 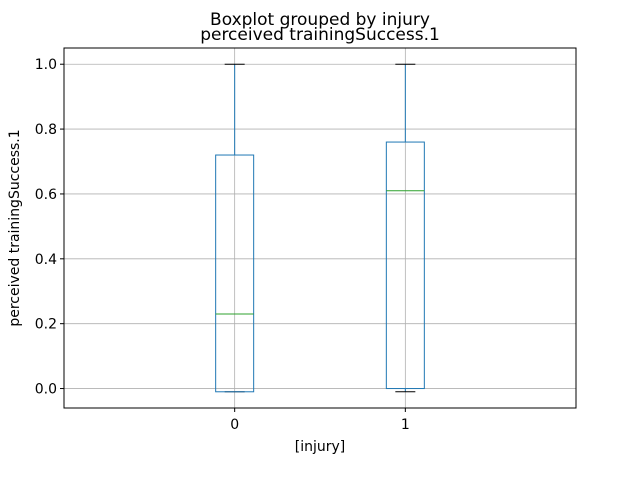 What do you see at coordinates (15, 227) in the screenshot?
I see `y-axis-label: perceived trainingSuccess.1` at bounding box center [15, 227].